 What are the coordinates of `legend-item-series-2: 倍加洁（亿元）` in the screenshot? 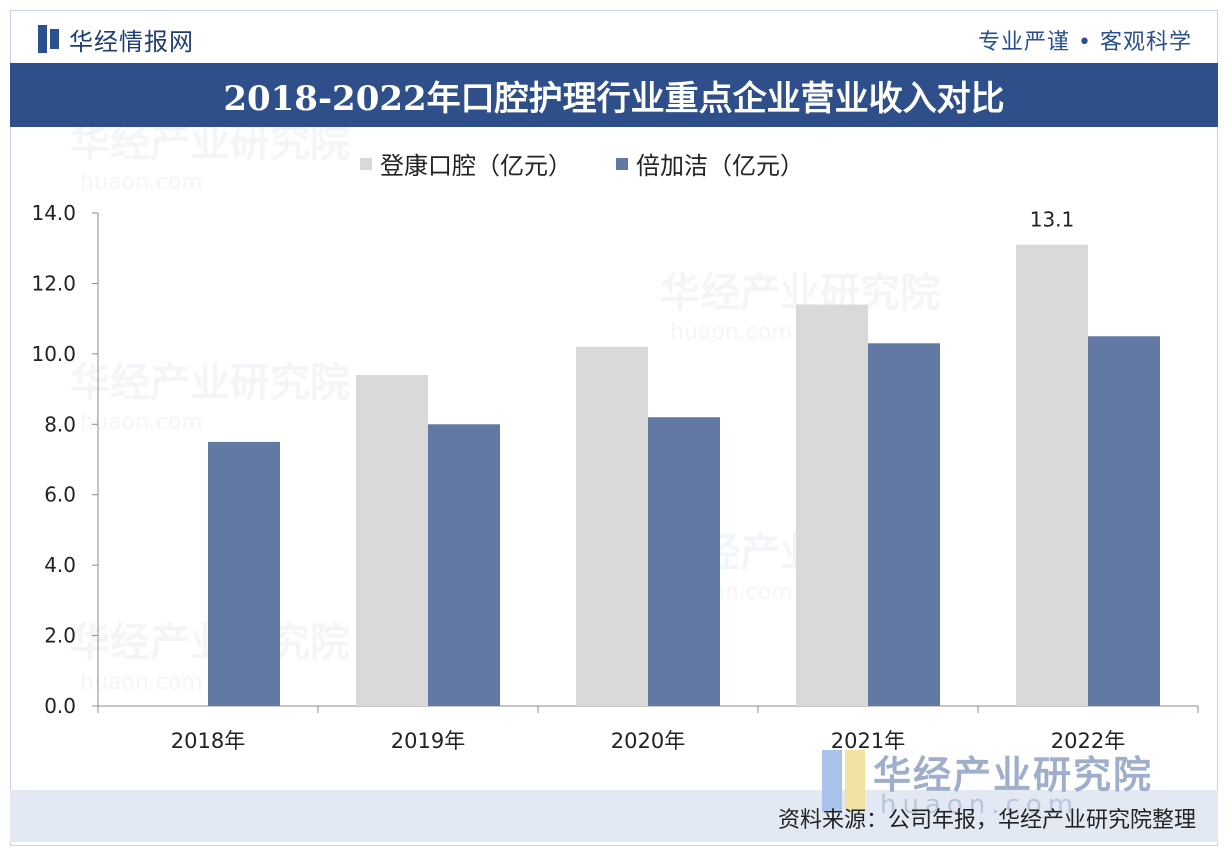 It's located at (710, 163).